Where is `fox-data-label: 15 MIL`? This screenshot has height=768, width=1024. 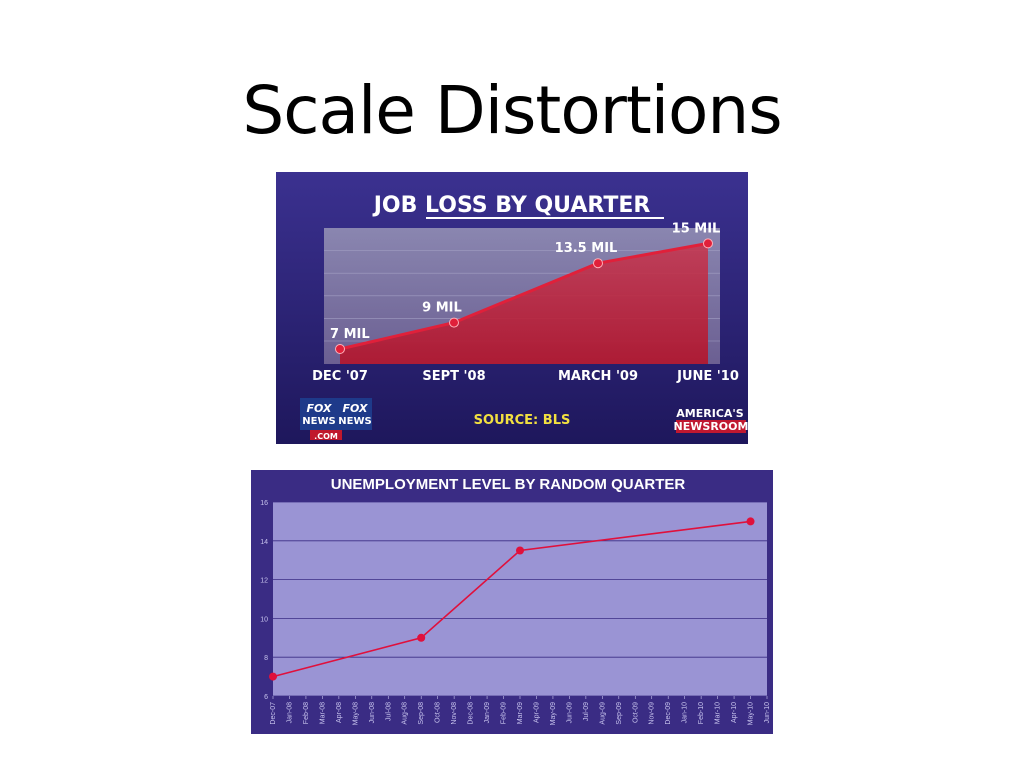 fox-data-label: 15 MIL is located at coordinates (696, 228).